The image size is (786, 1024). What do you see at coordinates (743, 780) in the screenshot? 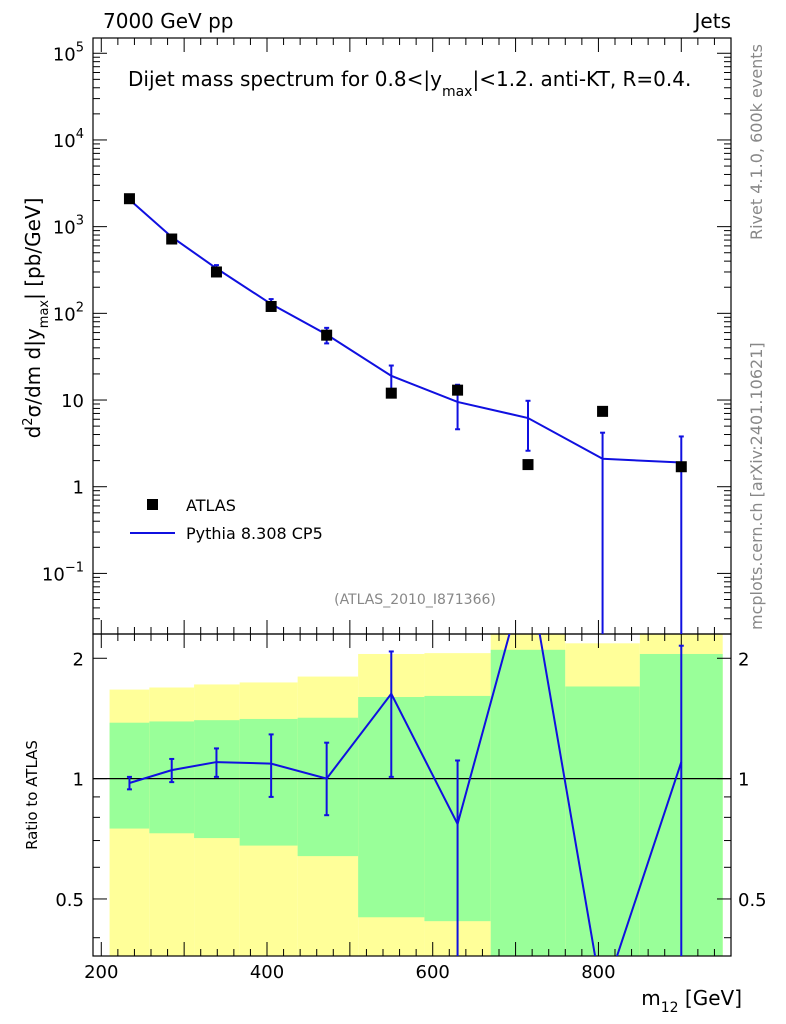
I see `ratio-y-tick-label-right-1: 1` at bounding box center [743, 780].